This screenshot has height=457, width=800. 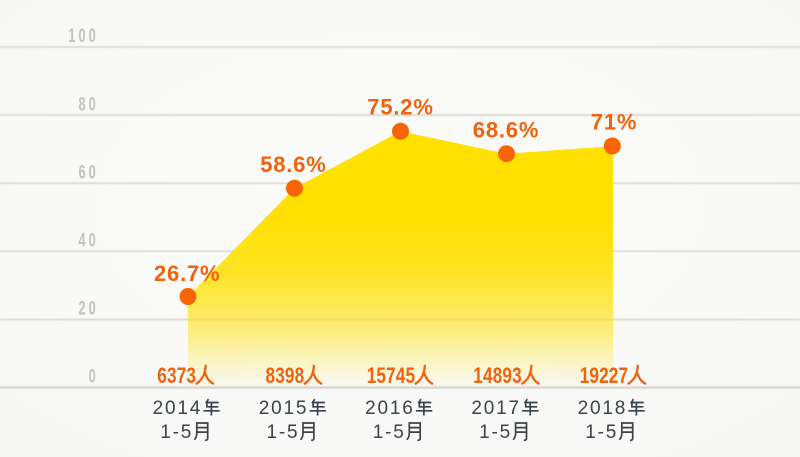 I want to click on svg-text: 20, so click(x=88, y=308).